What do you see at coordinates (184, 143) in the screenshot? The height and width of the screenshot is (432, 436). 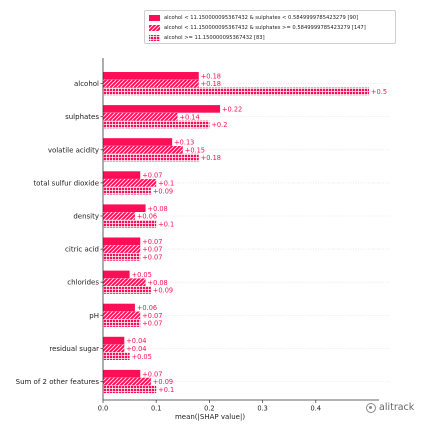 I see `bar-value-label: +0.13` at bounding box center [184, 143].